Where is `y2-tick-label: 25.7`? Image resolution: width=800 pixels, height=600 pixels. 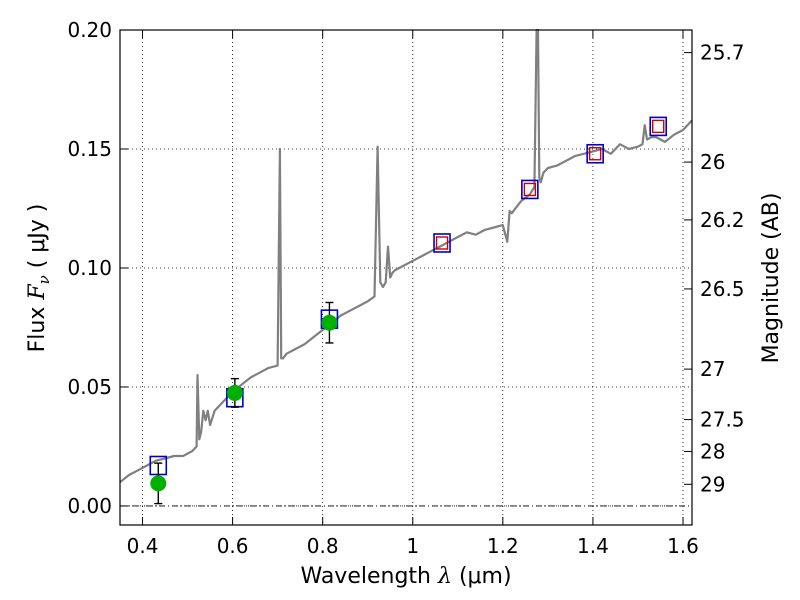
y2-tick-label: 25.7 is located at coordinates (722, 53).